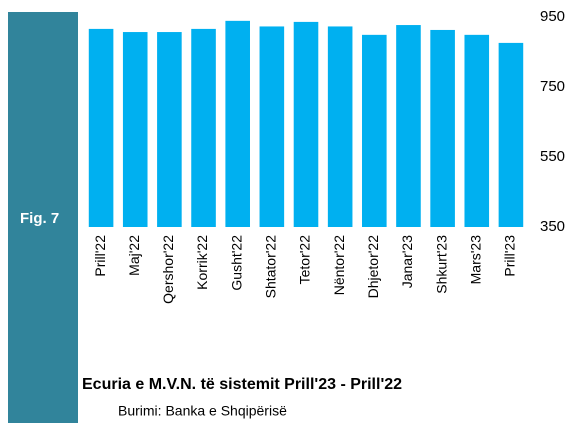  I want to click on y-tick-label: 750, so click(552, 86).